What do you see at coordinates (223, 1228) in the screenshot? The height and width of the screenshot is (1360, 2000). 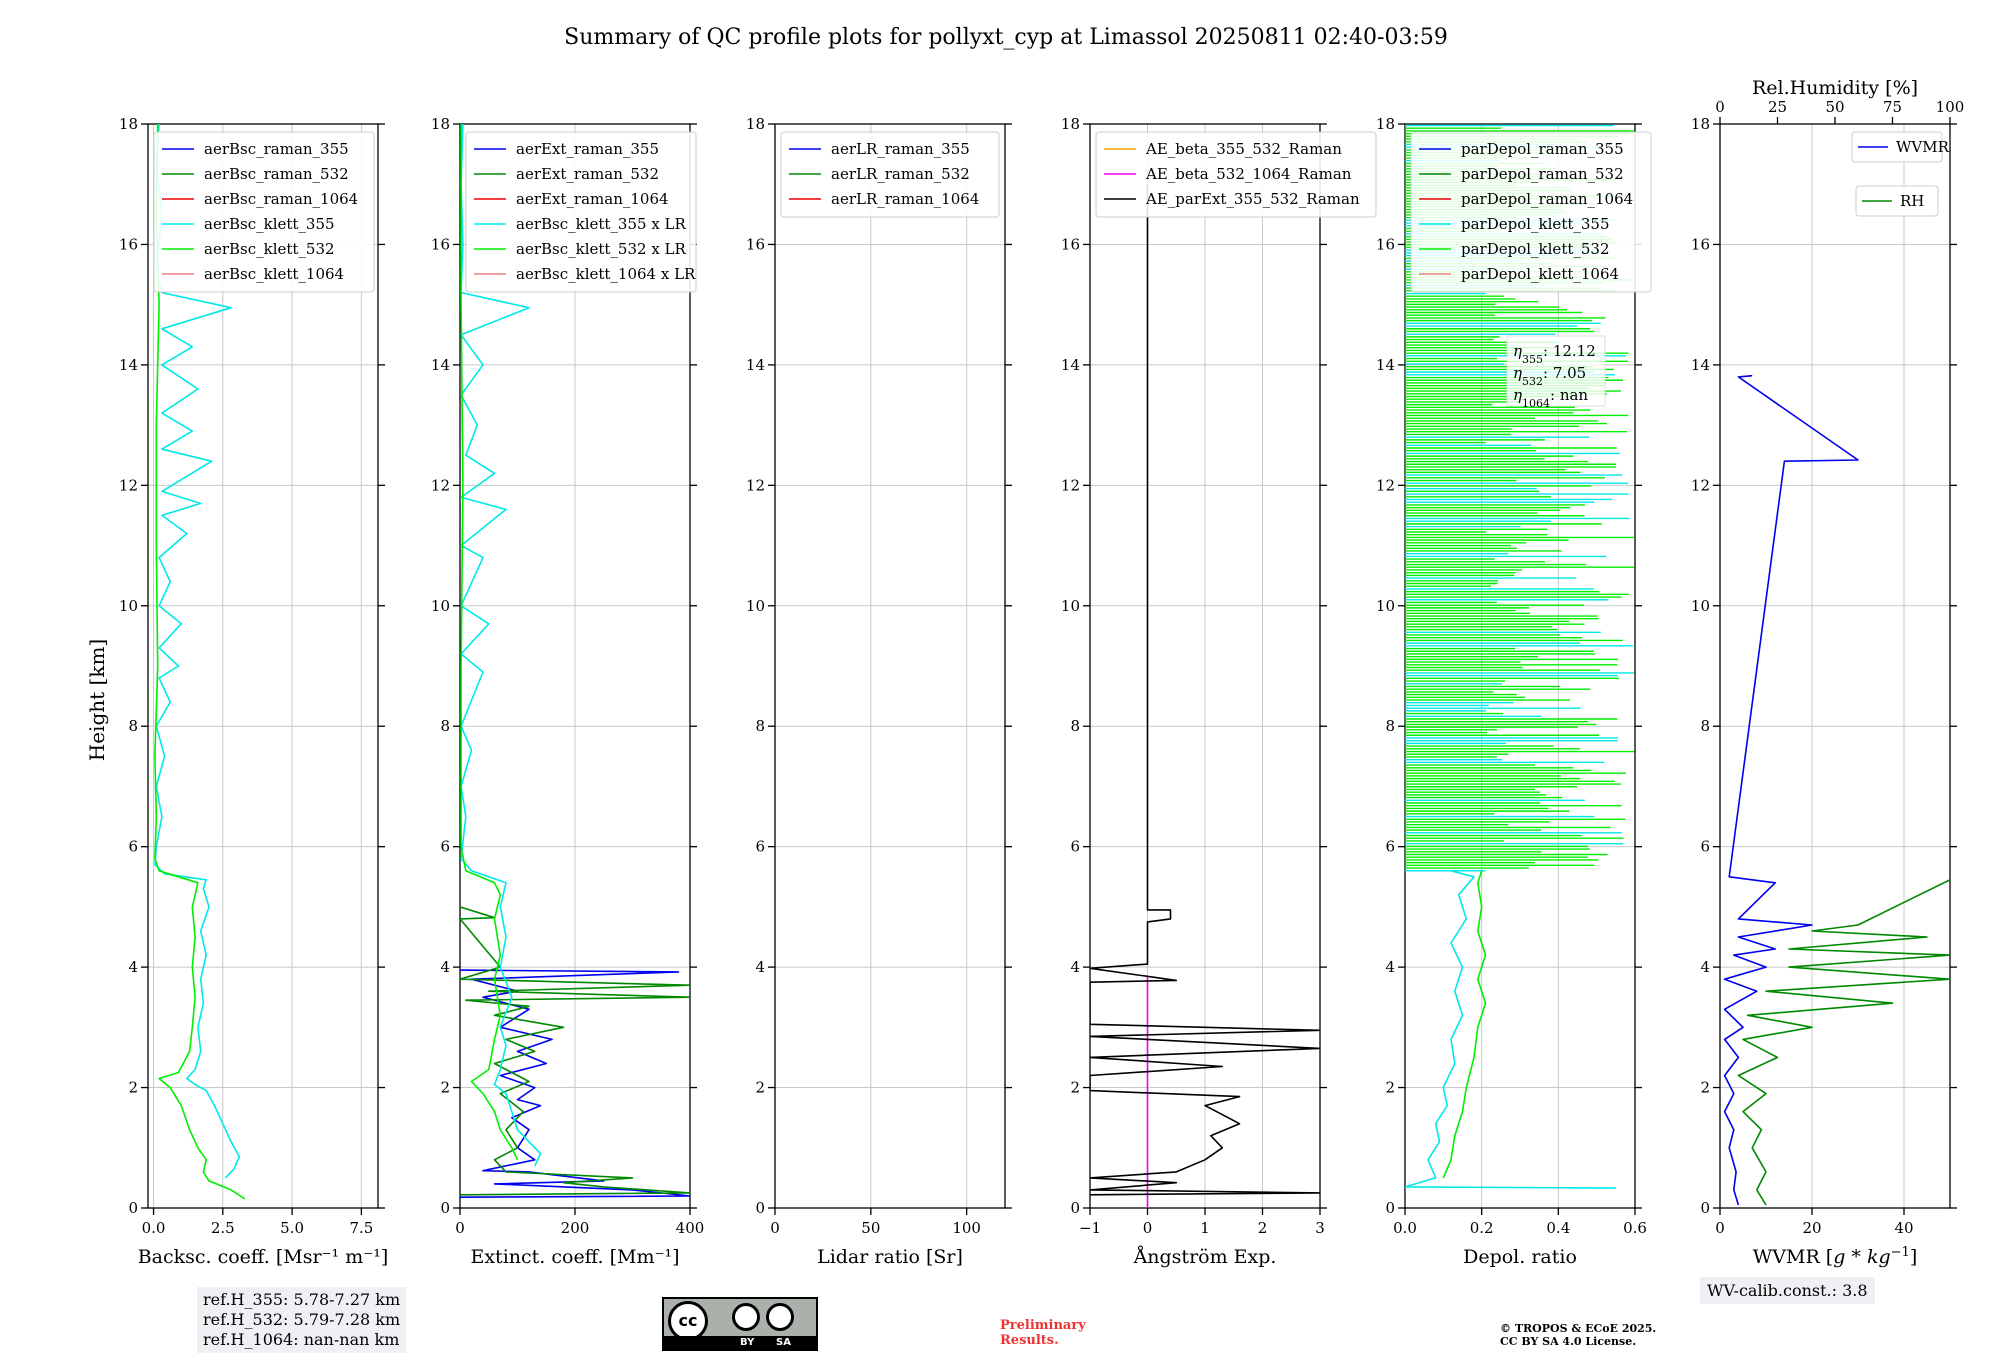 I see `x-tick-label: 2.5` at bounding box center [223, 1228].